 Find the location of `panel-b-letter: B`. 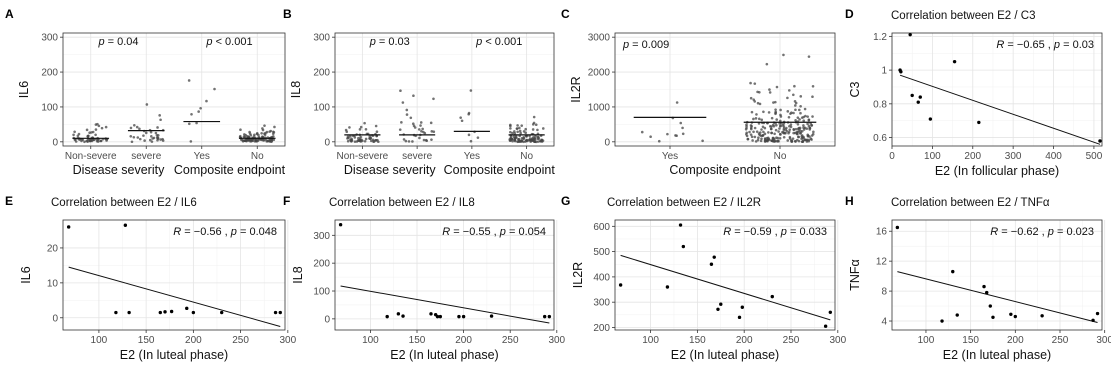

panel-b-letter: B is located at coordinates (287, 14).